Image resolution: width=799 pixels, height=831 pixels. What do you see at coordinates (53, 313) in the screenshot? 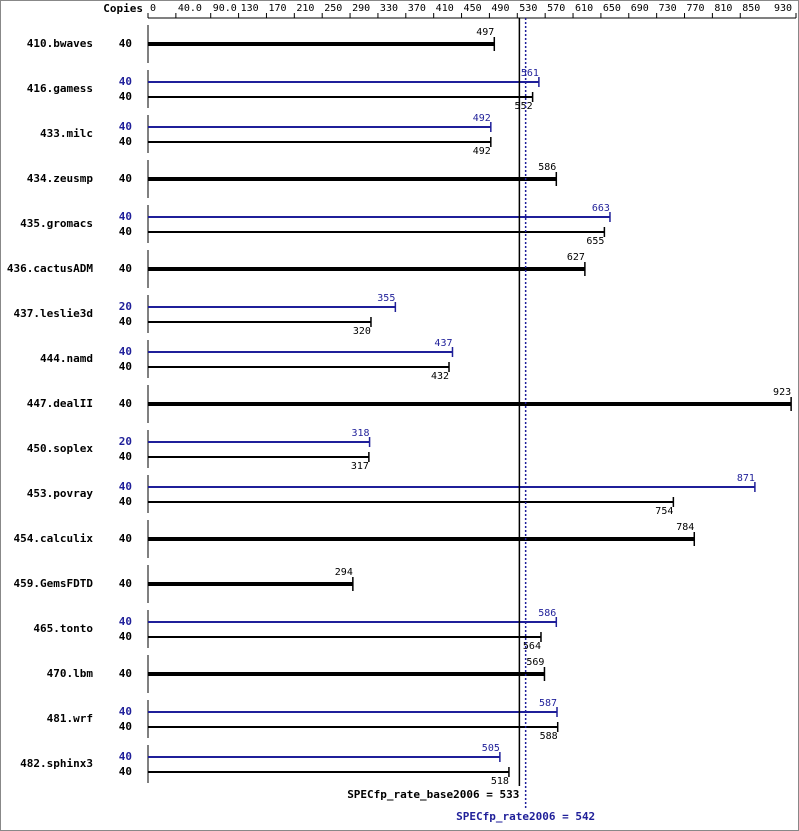
I see `benchmark-label: 437.leslie3d` at bounding box center [53, 313].